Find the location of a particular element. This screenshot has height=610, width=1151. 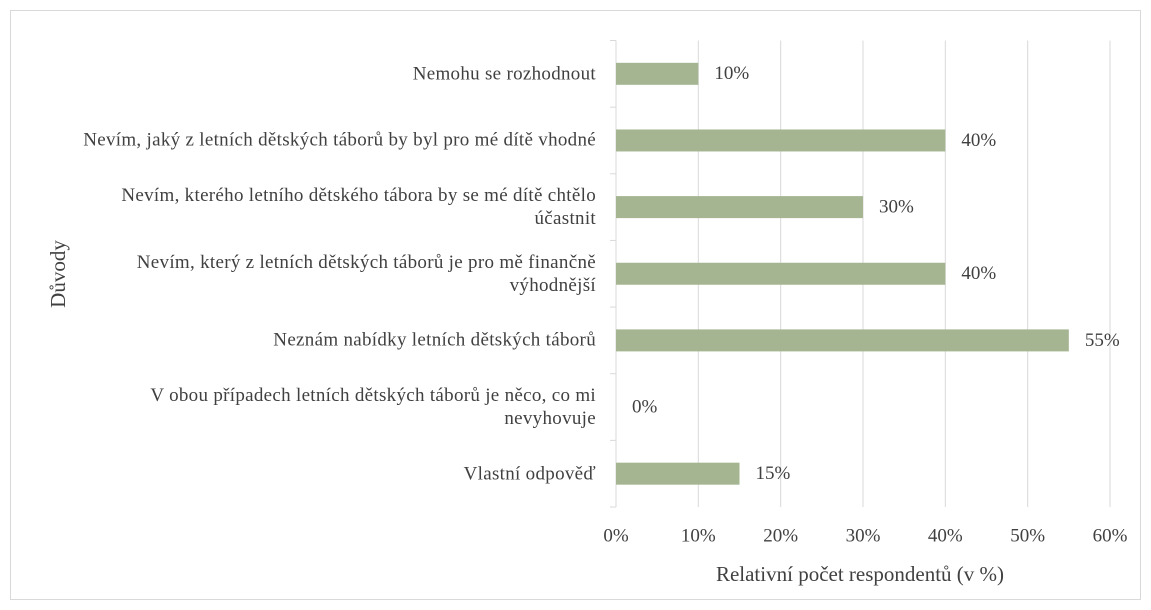

value-label: 15% is located at coordinates (773, 473).